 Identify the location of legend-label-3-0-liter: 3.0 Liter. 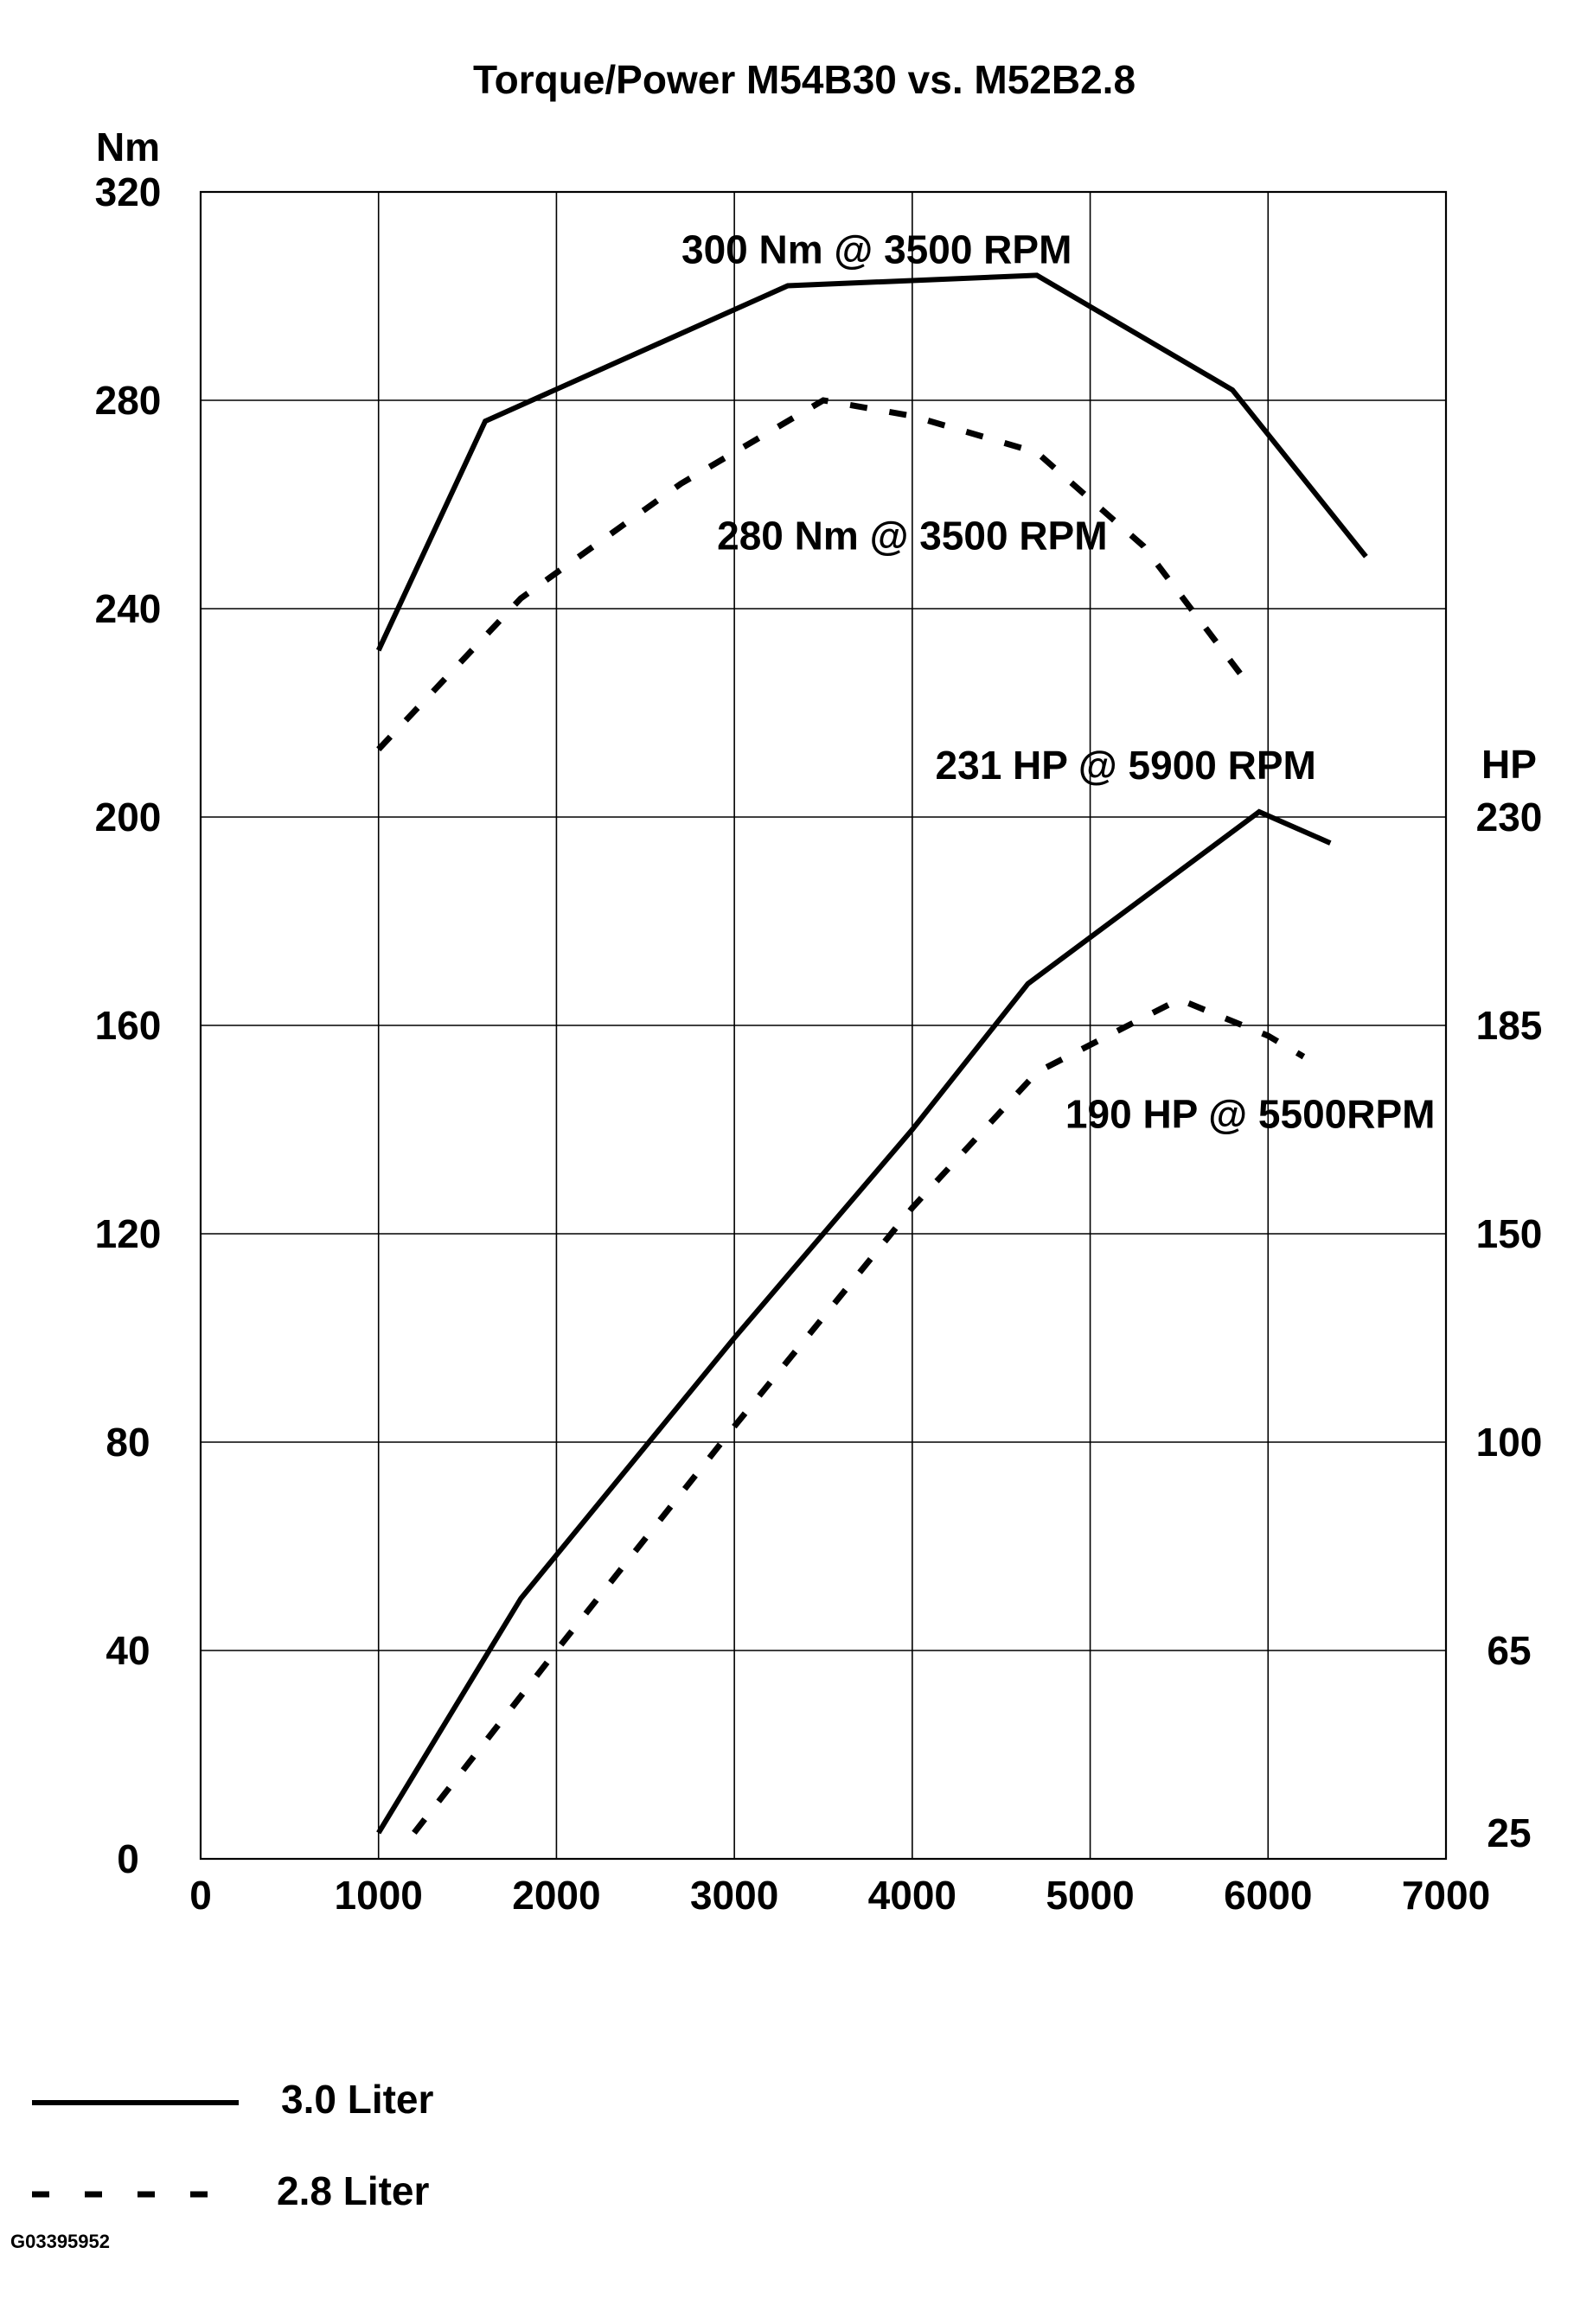
(358, 2099).